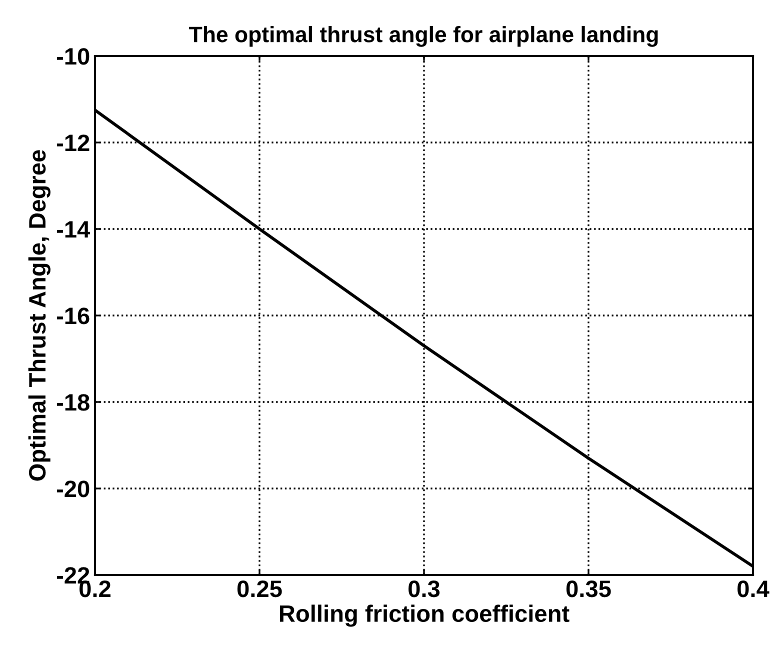  I want to click on y-tick-label: -12, so click(73, 143).